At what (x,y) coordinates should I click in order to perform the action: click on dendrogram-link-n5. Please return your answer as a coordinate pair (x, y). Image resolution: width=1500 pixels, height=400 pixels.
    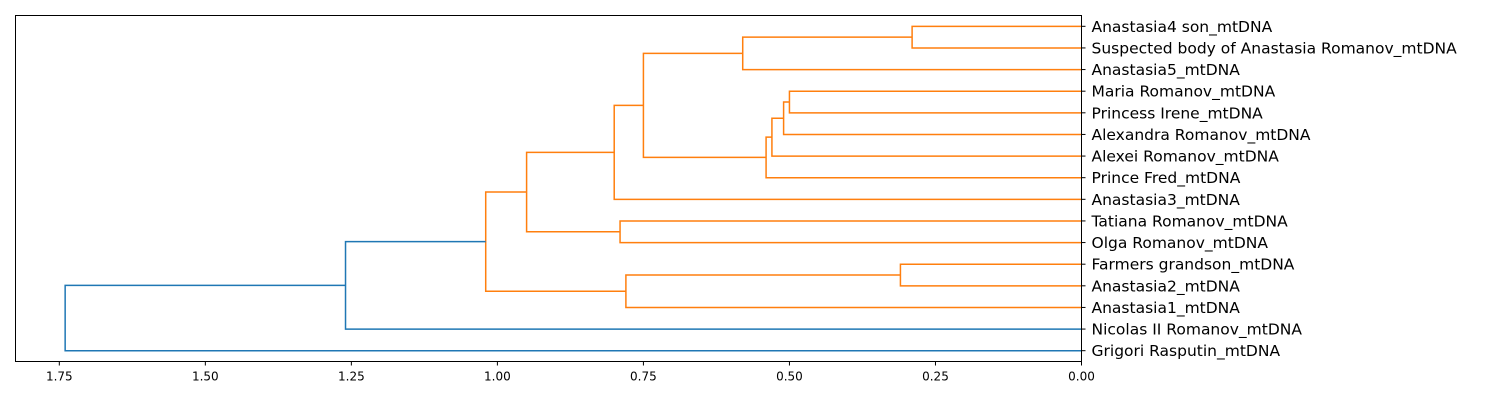
    Looking at the image, I should click on (926, 137).